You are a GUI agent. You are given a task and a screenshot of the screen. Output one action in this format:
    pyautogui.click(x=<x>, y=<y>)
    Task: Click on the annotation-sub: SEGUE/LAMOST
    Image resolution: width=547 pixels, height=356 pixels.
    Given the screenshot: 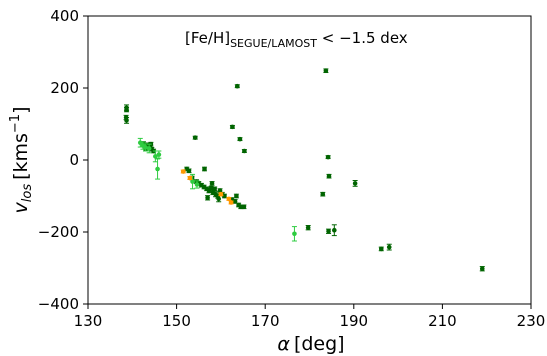 What is the action you would take?
    pyautogui.click(x=273, y=43)
    